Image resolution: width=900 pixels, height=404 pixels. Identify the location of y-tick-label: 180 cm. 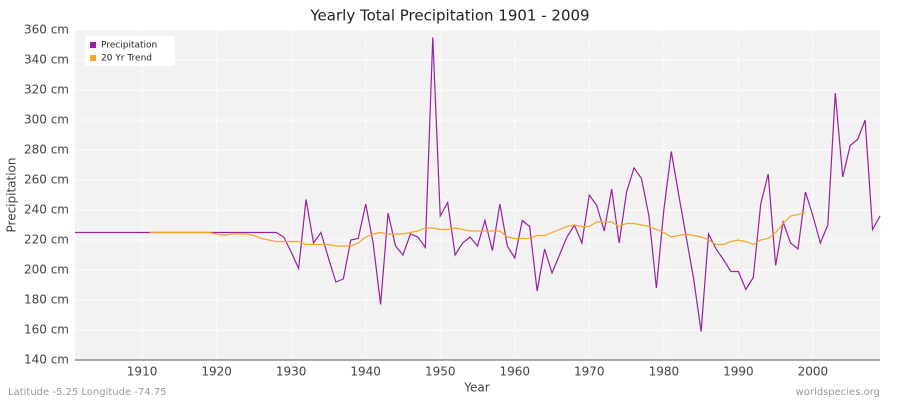
(46, 300).